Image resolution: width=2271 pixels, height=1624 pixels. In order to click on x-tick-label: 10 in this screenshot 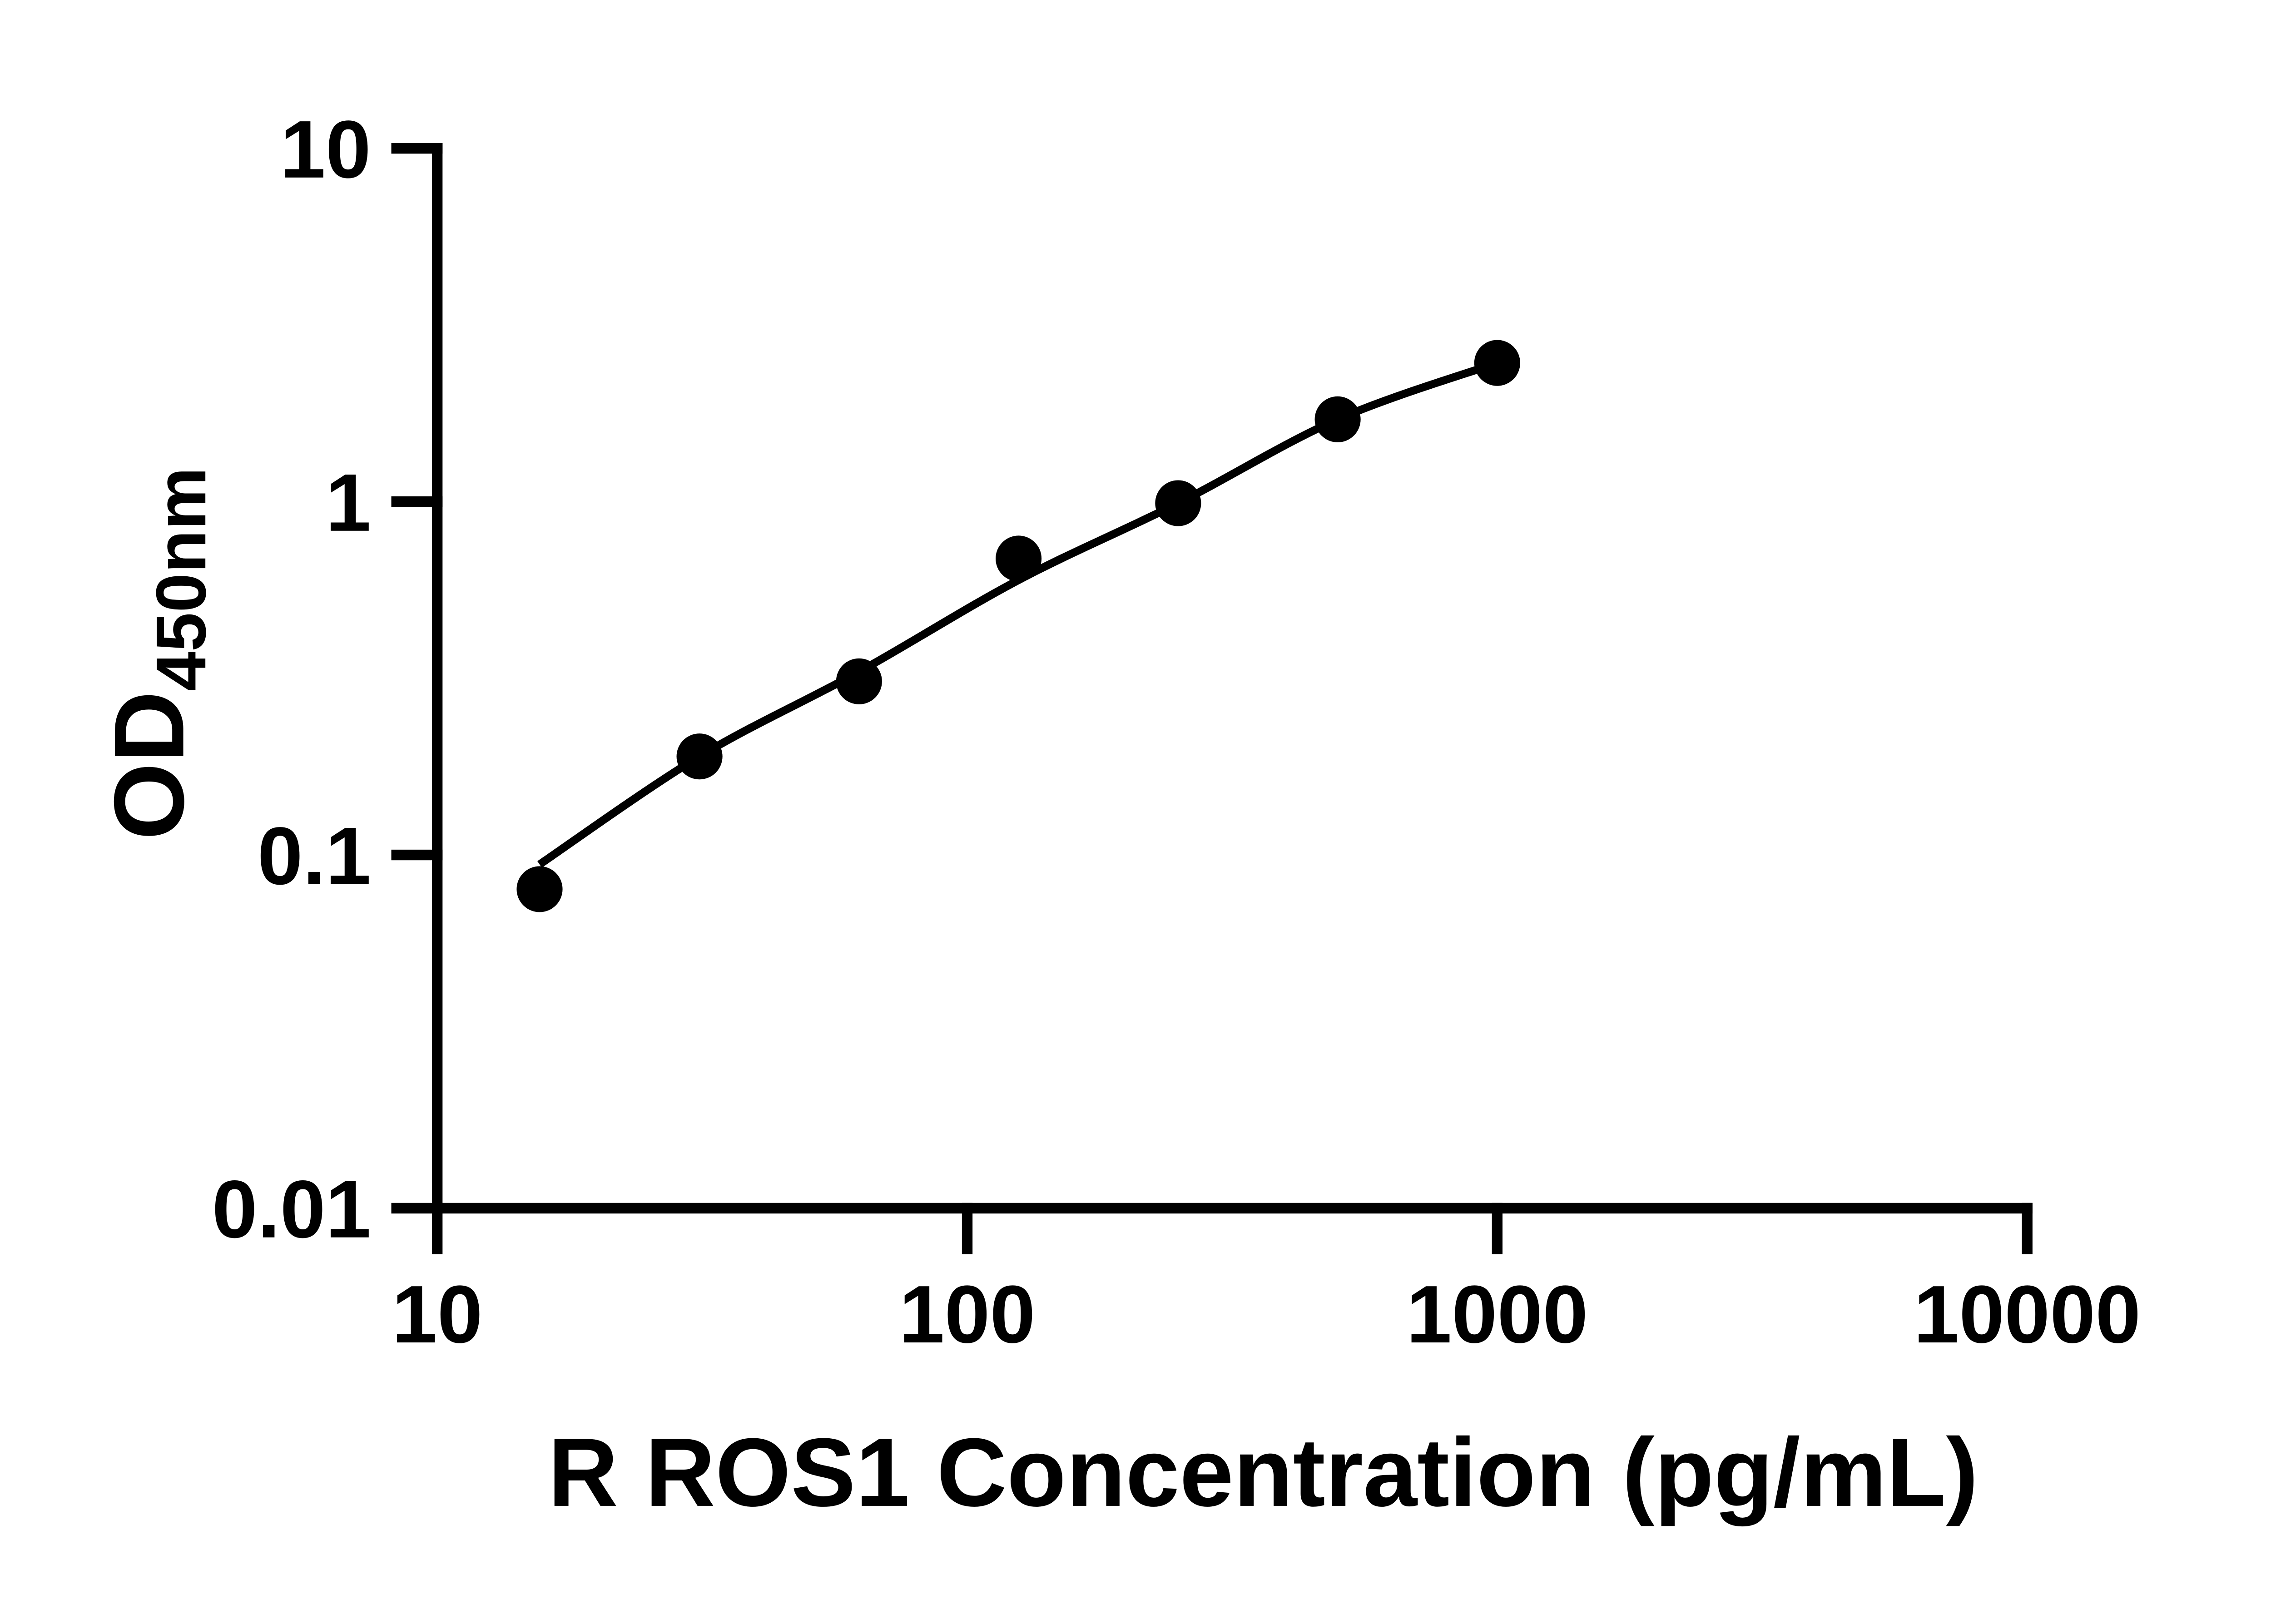, I will do `click(437, 1314)`.